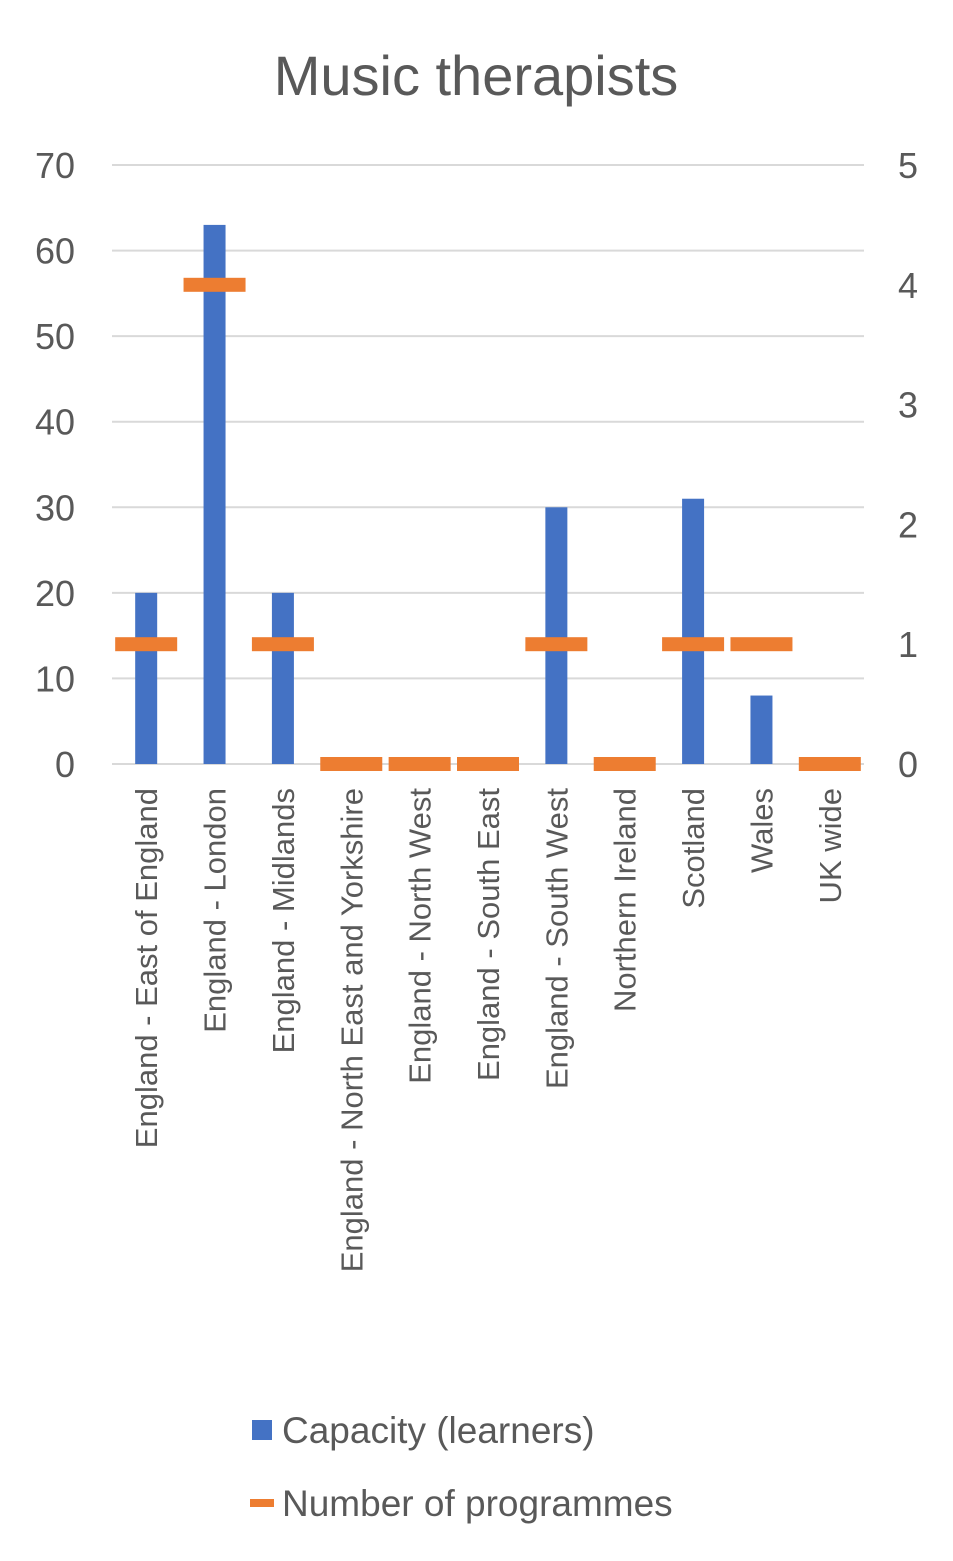 This screenshot has width=953, height=1561. What do you see at coordinates (908, 644) in the screenshot?
I see `secondary-y-tick-label: 1` at bounding box center [908, 644].